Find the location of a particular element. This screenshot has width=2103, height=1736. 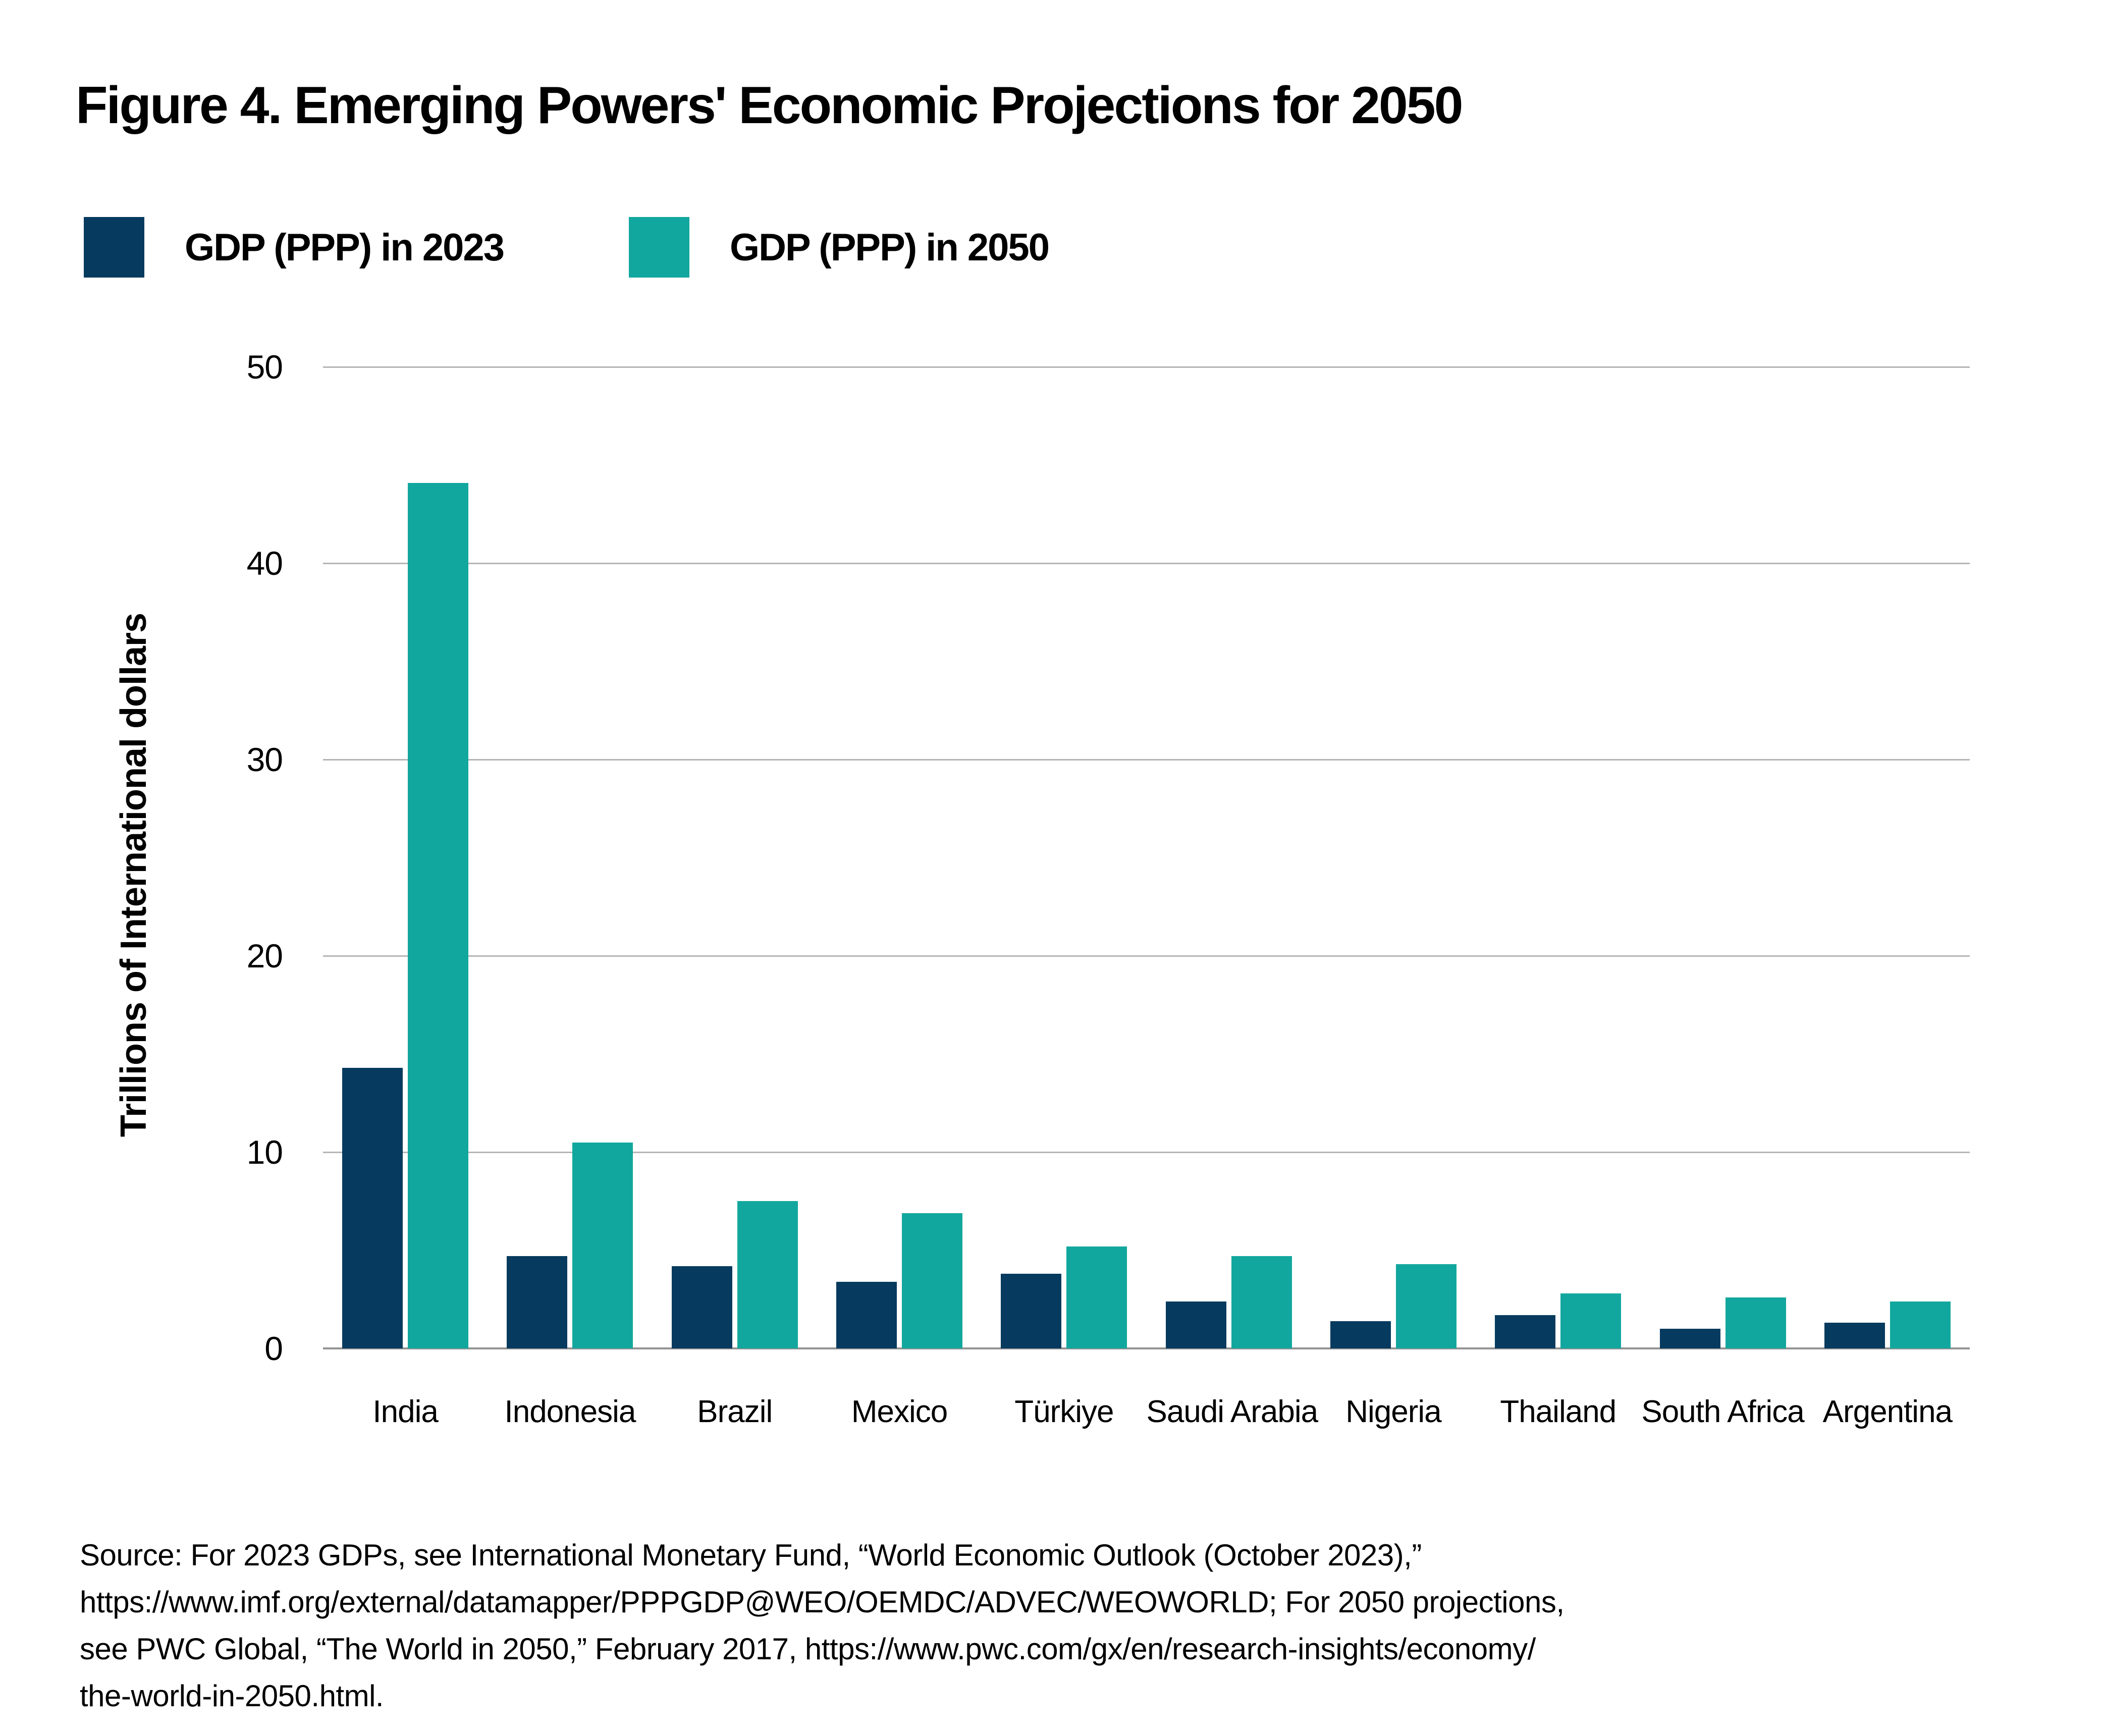

x-axis-line is located at coordinates (1146, 1348).